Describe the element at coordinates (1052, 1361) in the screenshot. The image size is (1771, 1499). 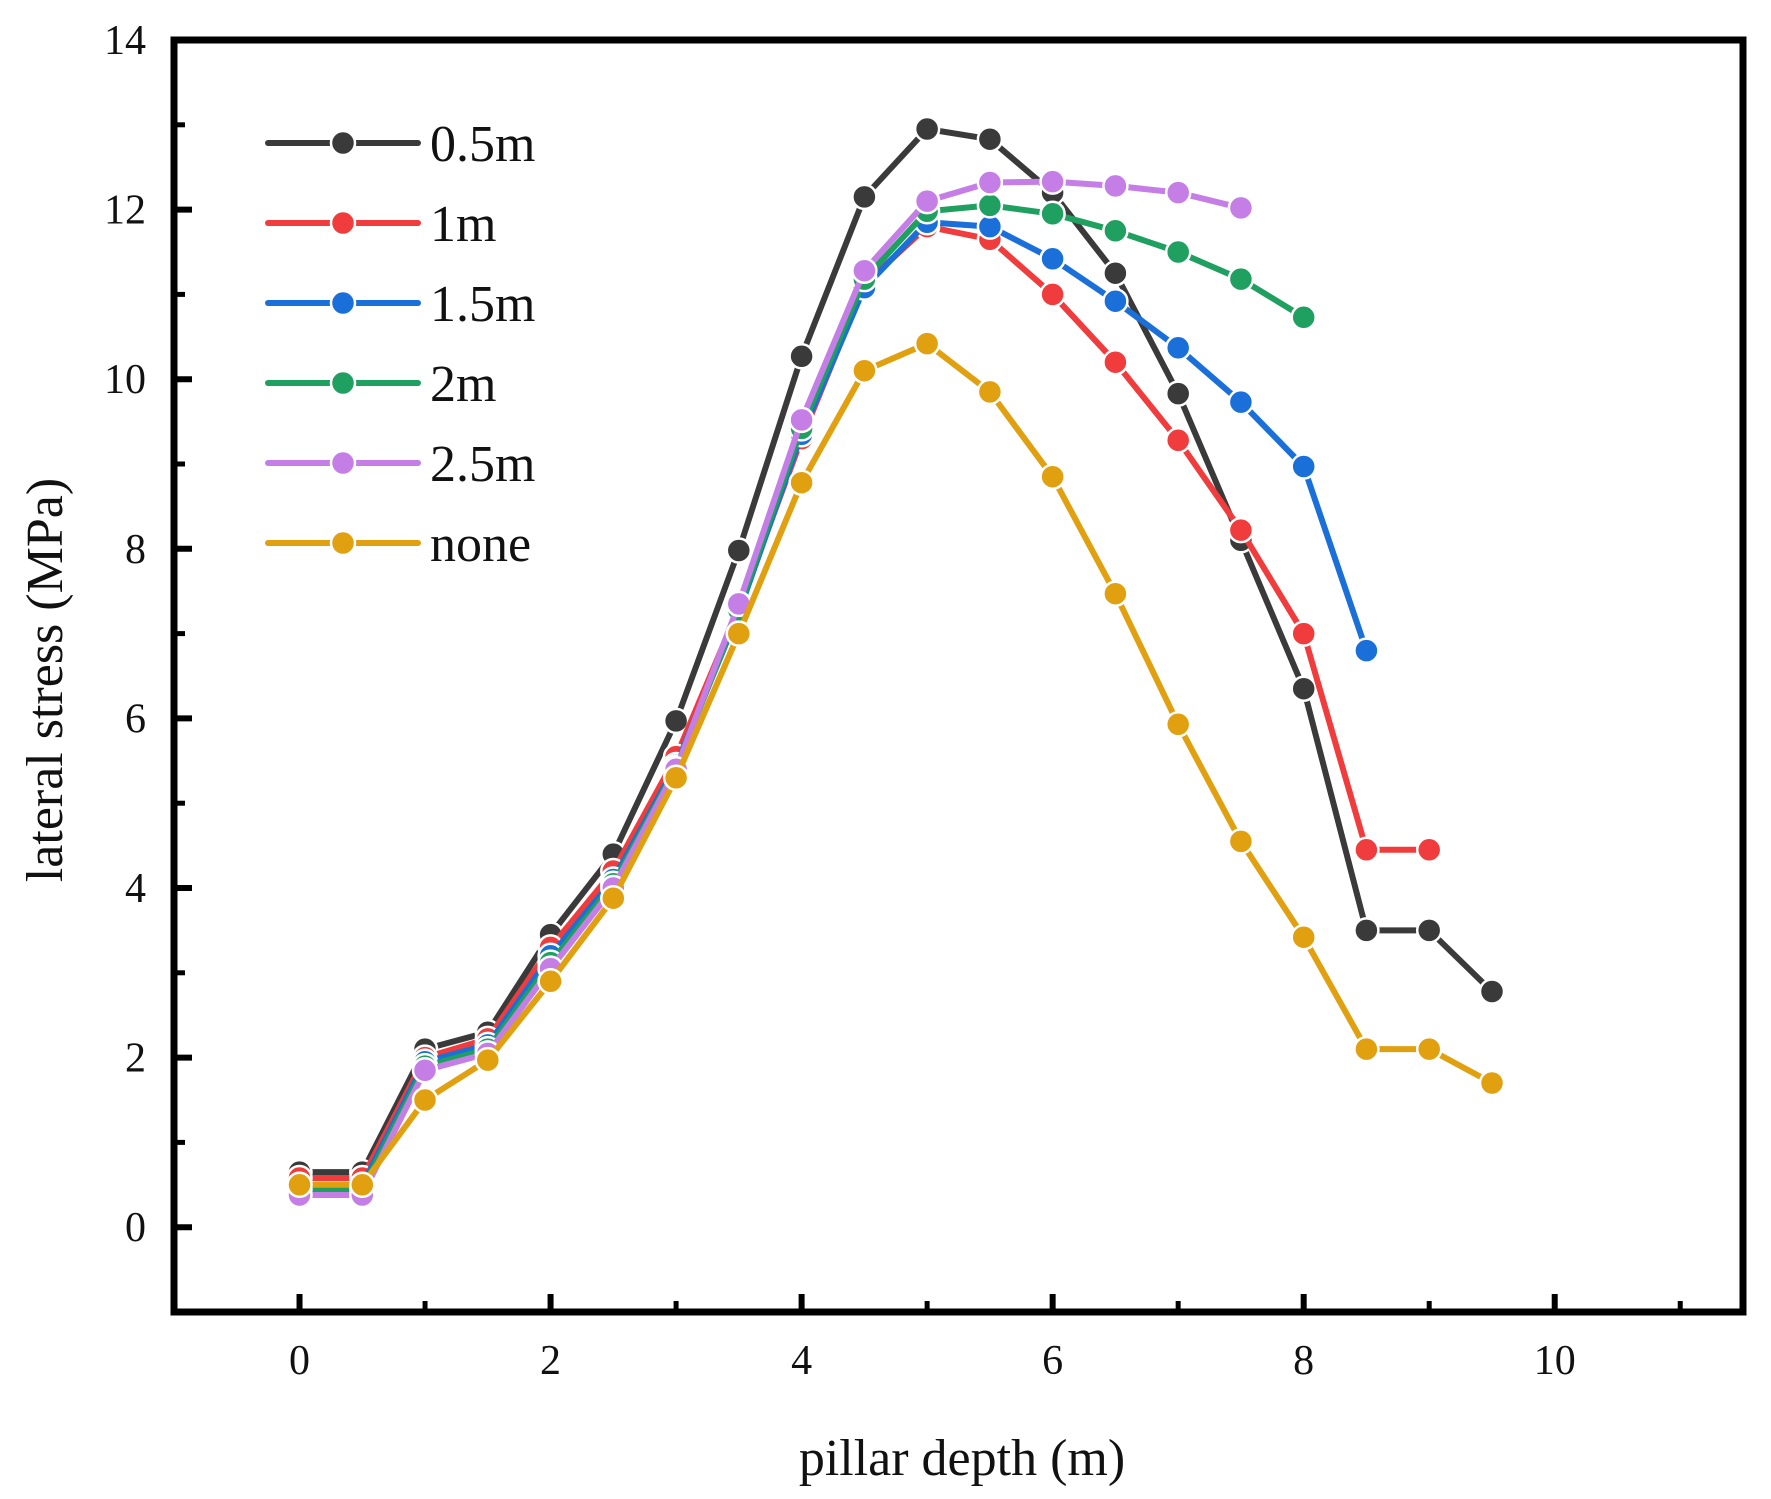
I see `x-tick-label: 6` at that location.